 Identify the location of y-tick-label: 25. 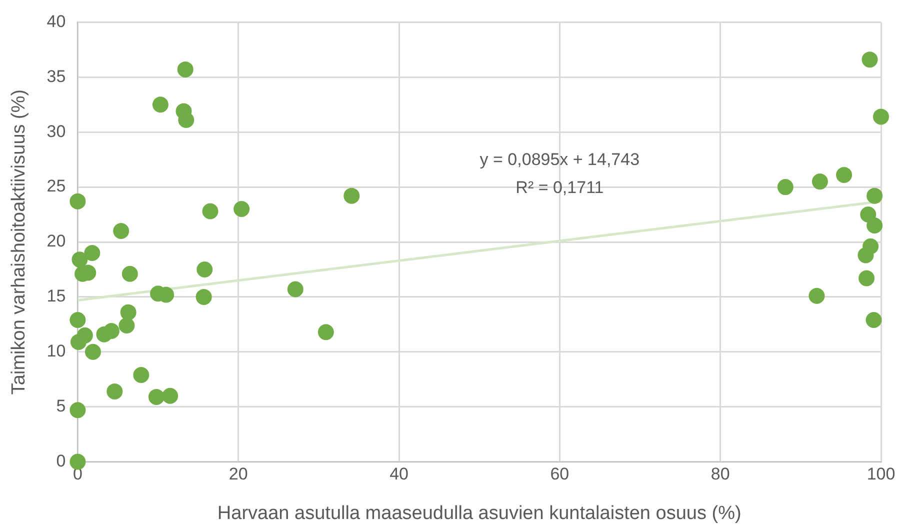
(56, 186).